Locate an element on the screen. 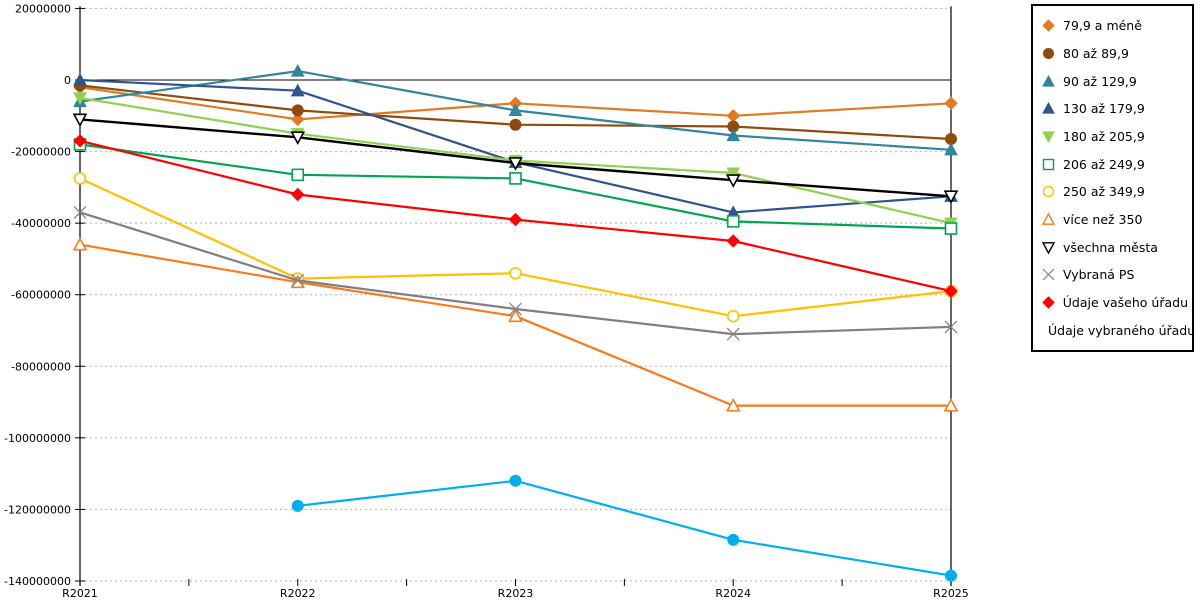  y-axis-tick-label: -40000000 is located at coordinates (41, 223).